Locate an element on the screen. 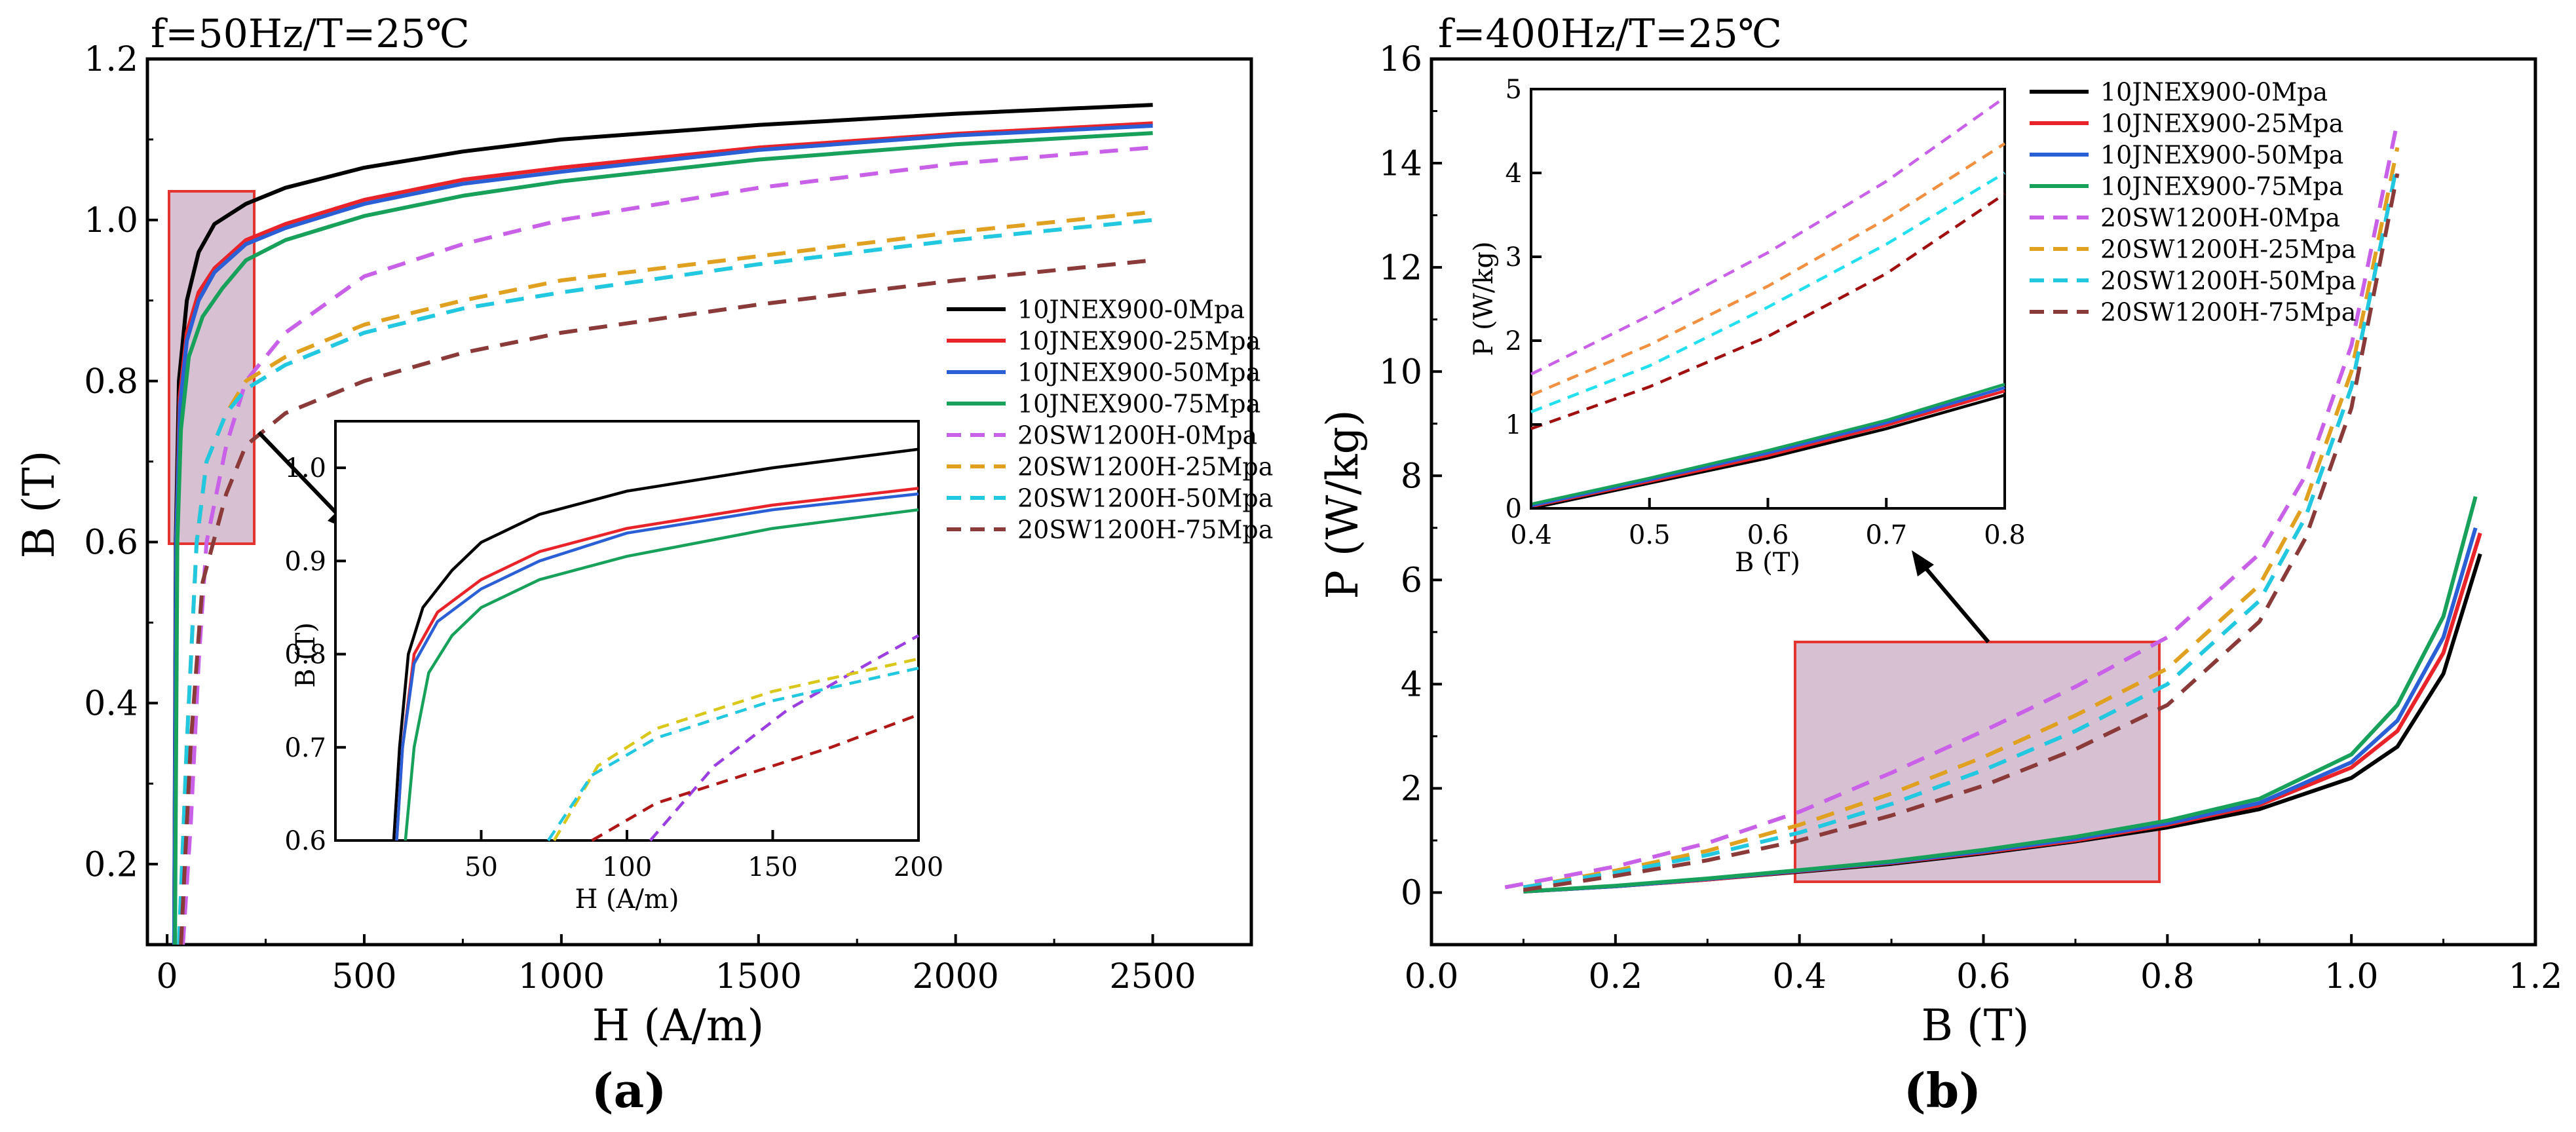  panel-a-legend-label: 10JNEX900-50Mpa is located at coordinates (1139, 372).